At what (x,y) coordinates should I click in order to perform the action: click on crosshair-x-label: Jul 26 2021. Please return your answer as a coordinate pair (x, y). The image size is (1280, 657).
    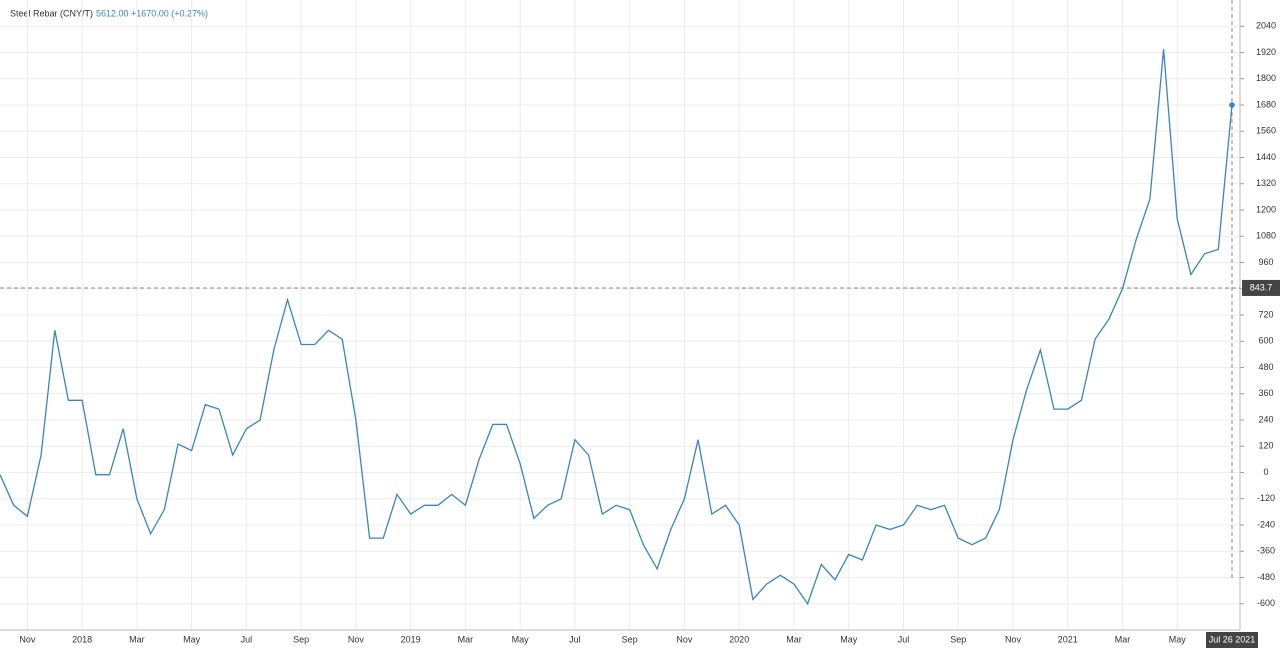
    Looking at the image, I should click on (1232, 639).